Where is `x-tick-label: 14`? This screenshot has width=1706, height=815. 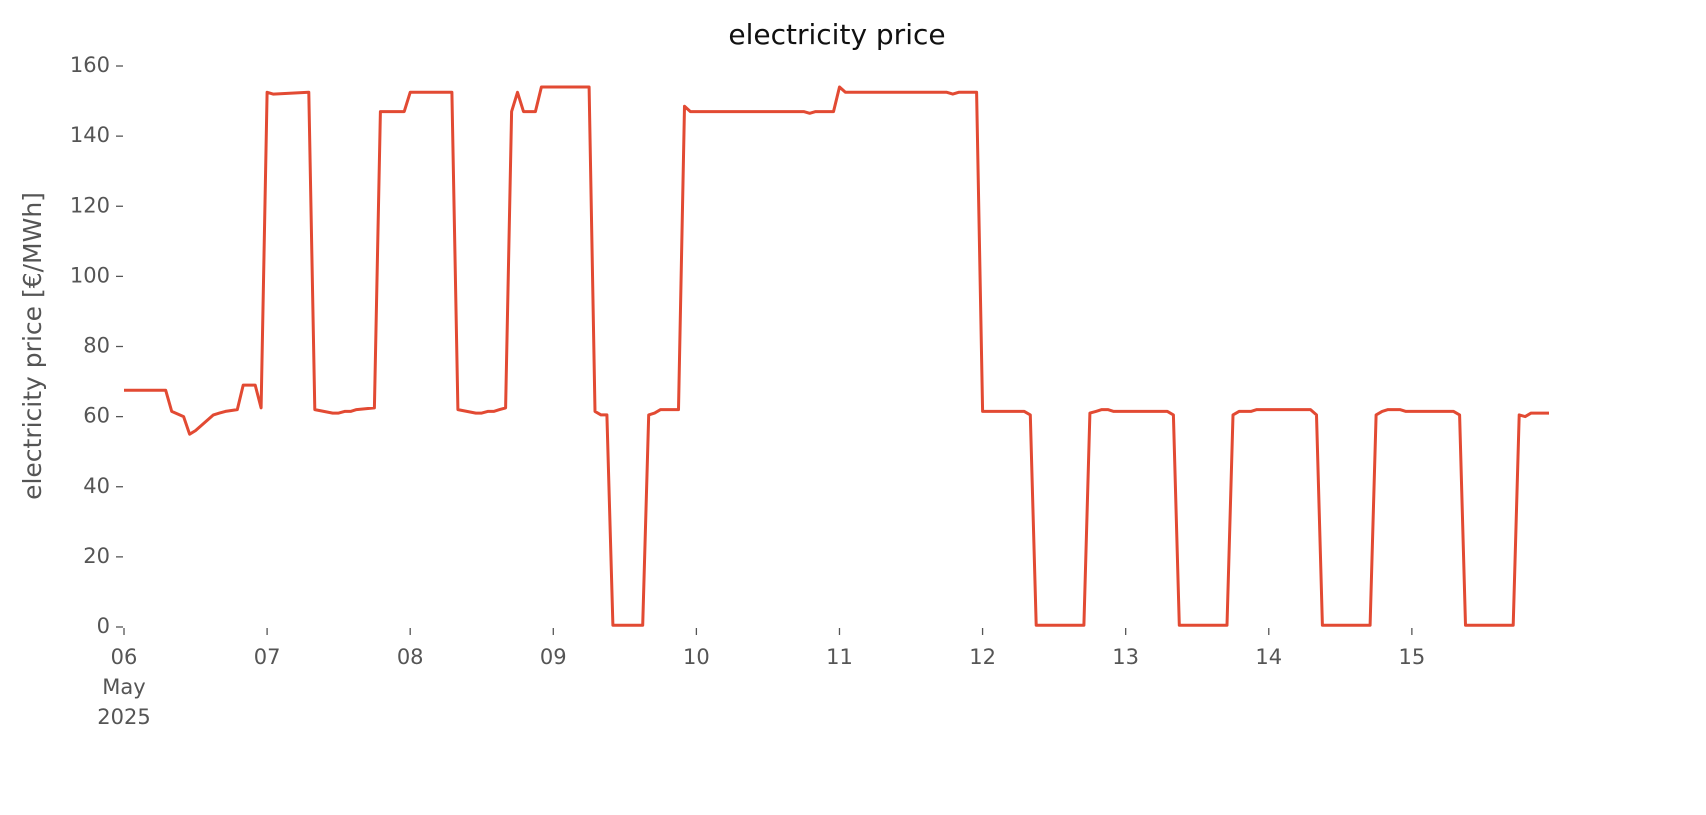
x-tick-label: 14 is located at coordinates (1268, 657).